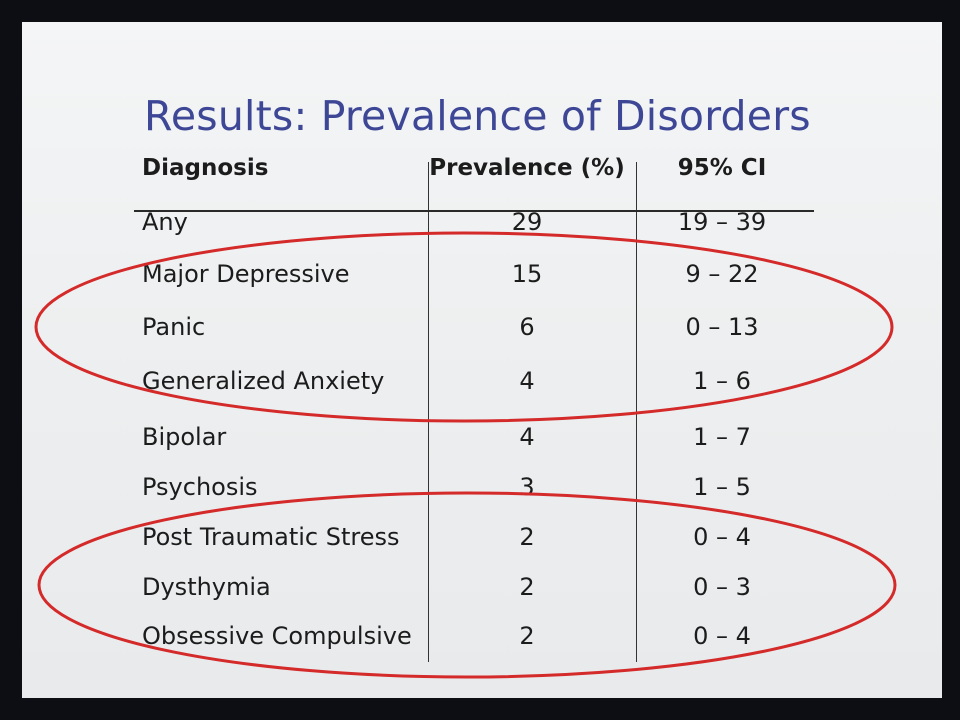  Describe the element at coordinates (474, 211) in the screenshot. I see `header-rule` at that location.